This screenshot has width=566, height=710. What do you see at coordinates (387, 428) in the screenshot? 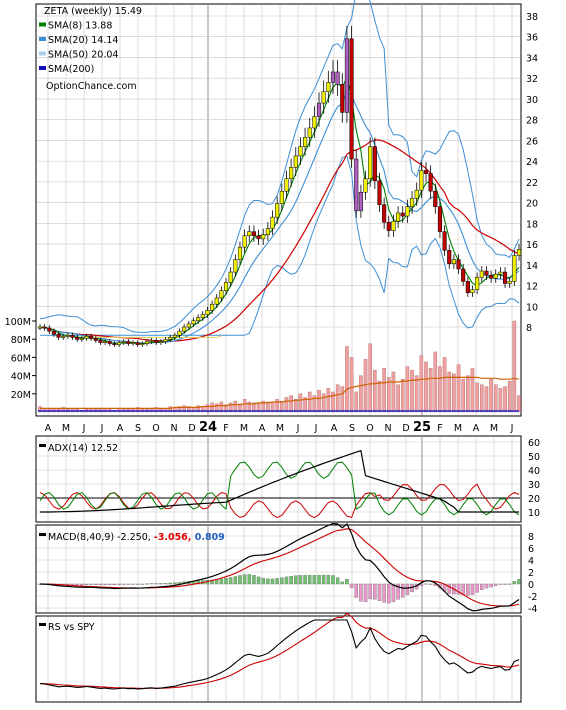
I see `x-tick-label: N` at bounding box center [387, 428].